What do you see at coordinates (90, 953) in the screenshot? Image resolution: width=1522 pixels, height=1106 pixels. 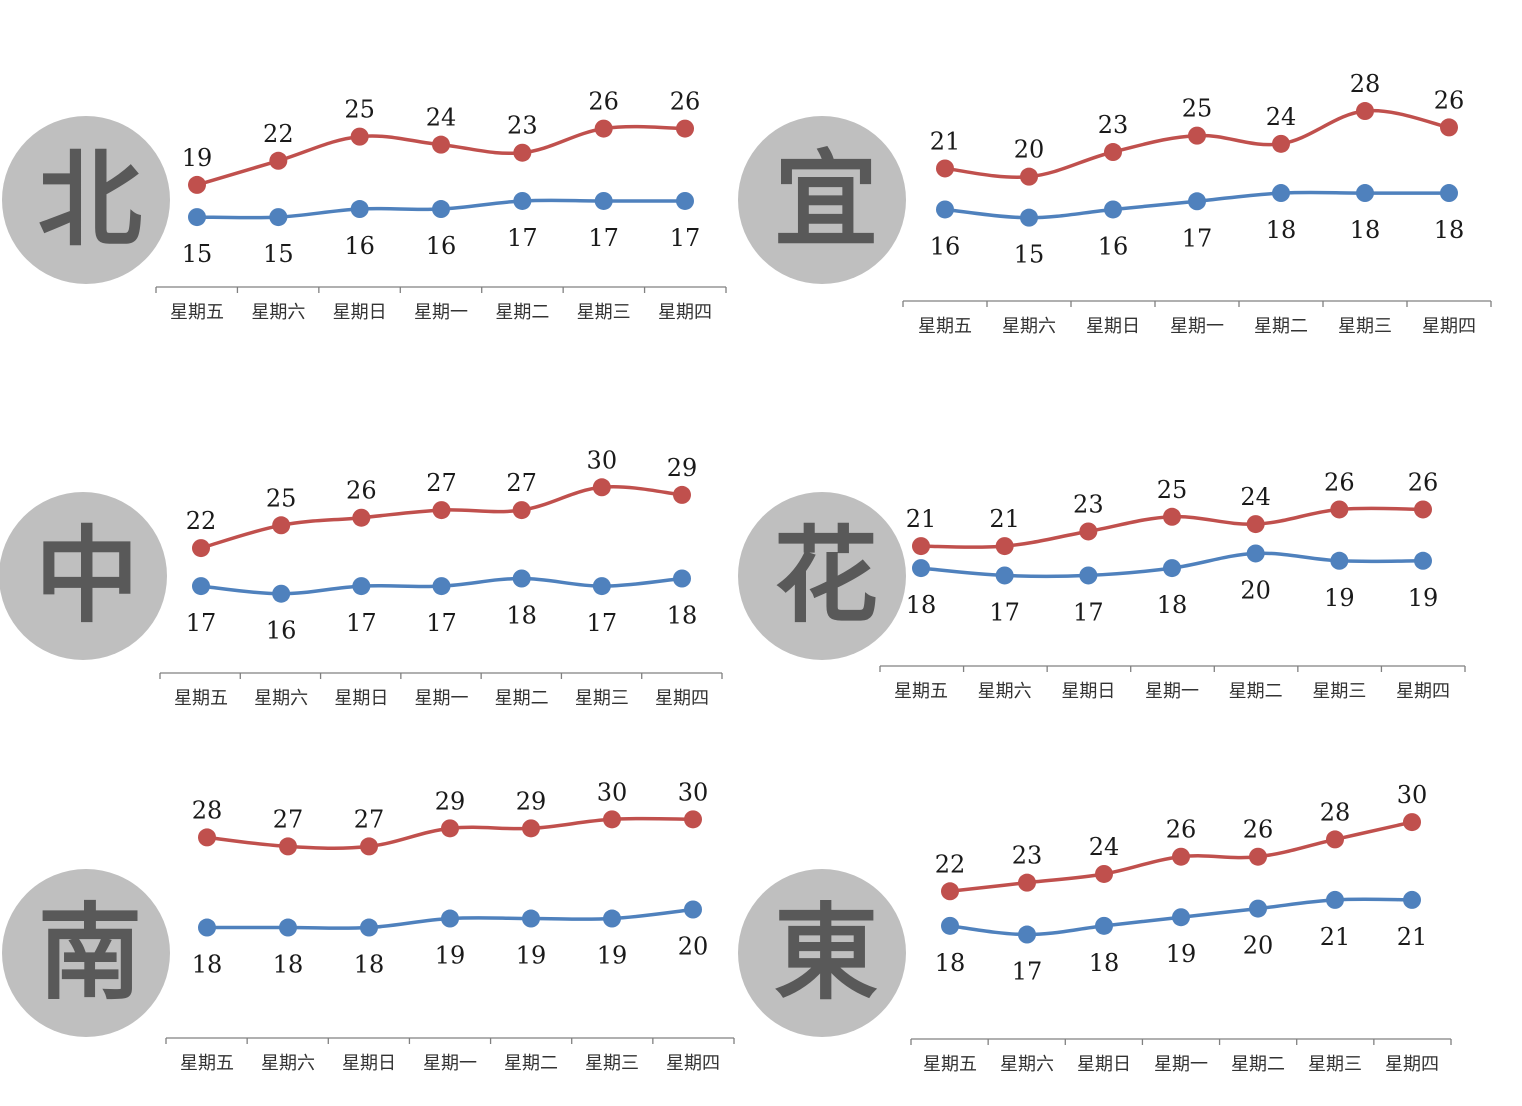 I see `region-label: 南` at bounding box center [90, 953].